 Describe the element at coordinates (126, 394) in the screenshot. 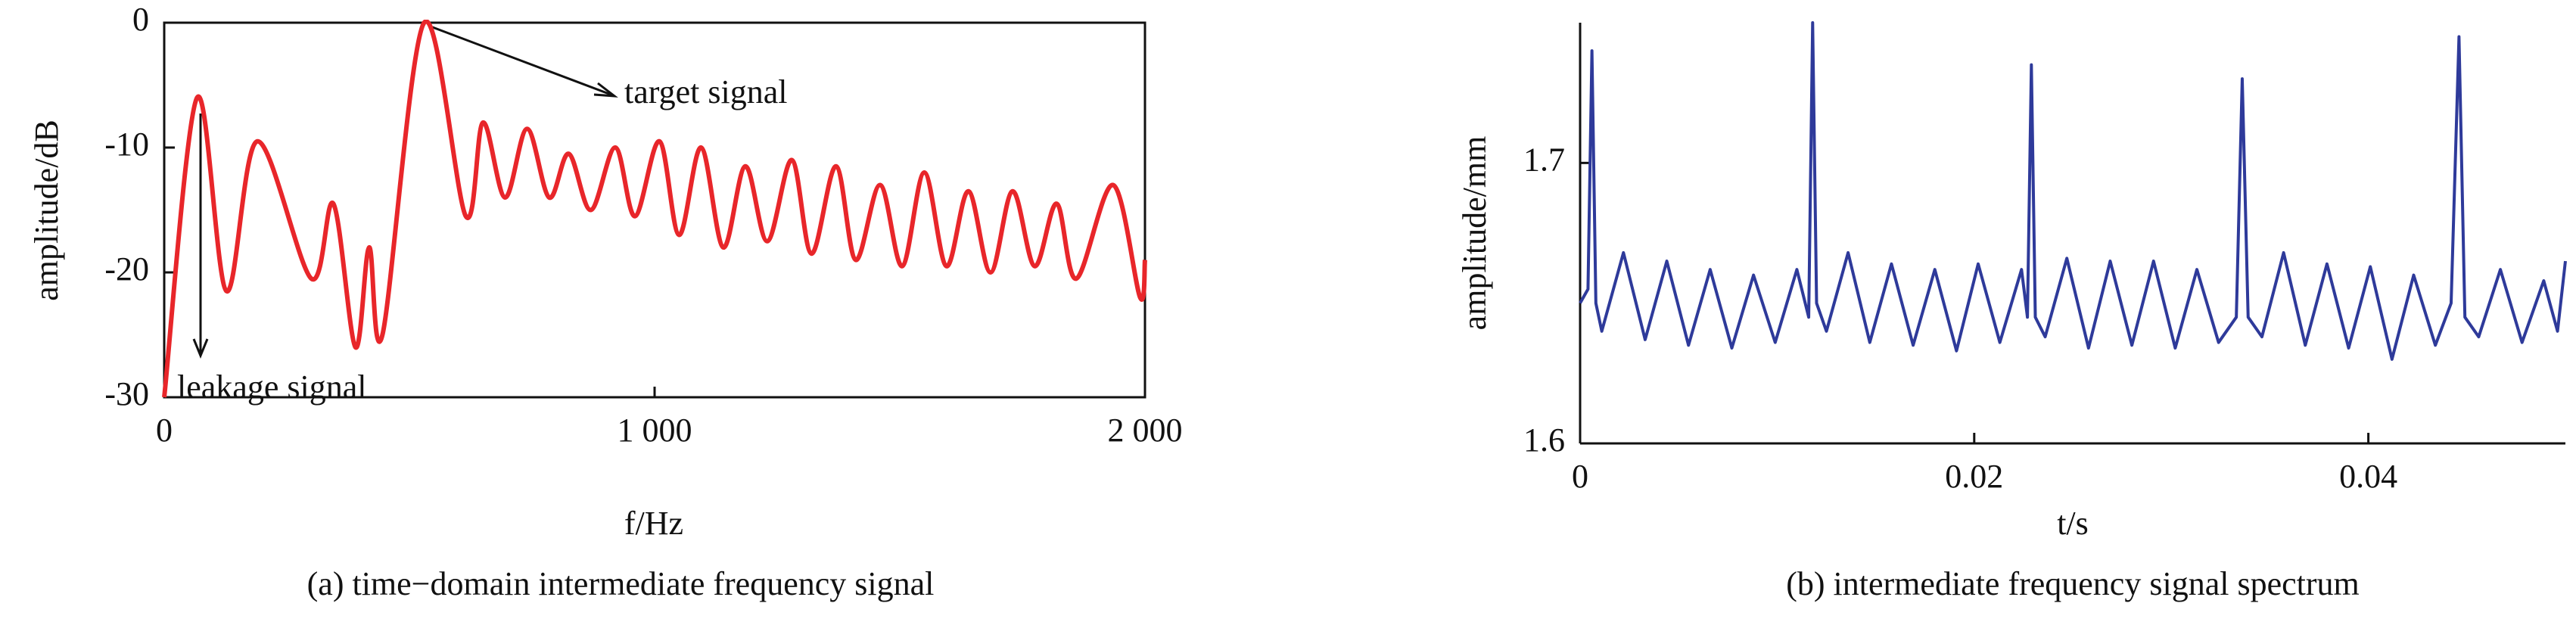

I see `y-tick-label: -30` at that location.